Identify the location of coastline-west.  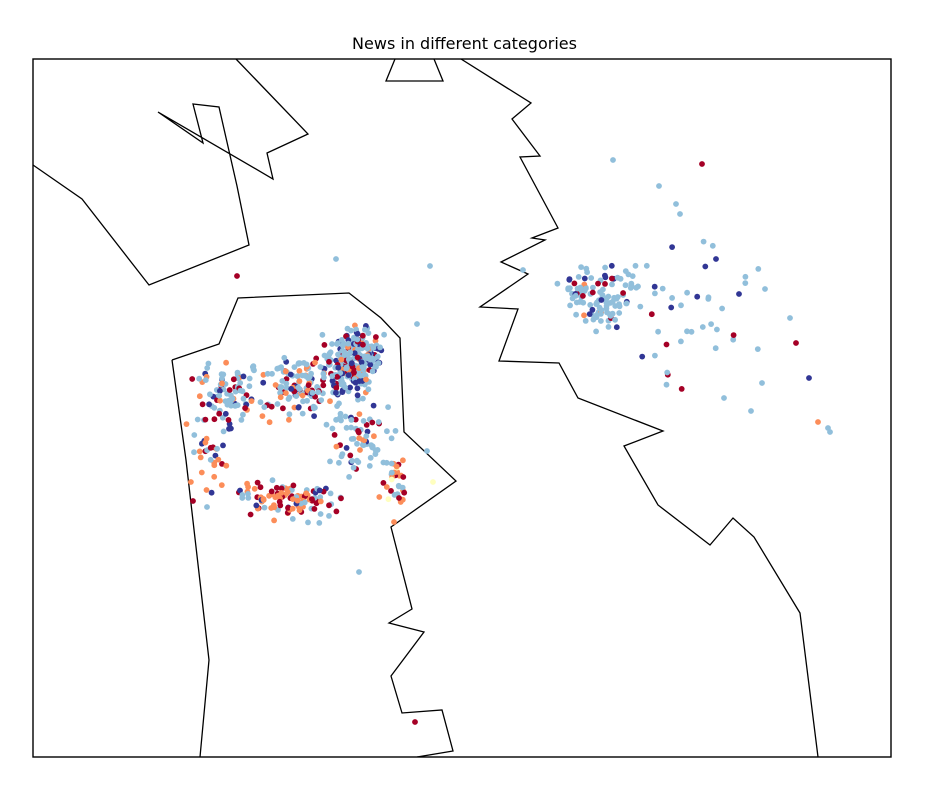
(171, 172).